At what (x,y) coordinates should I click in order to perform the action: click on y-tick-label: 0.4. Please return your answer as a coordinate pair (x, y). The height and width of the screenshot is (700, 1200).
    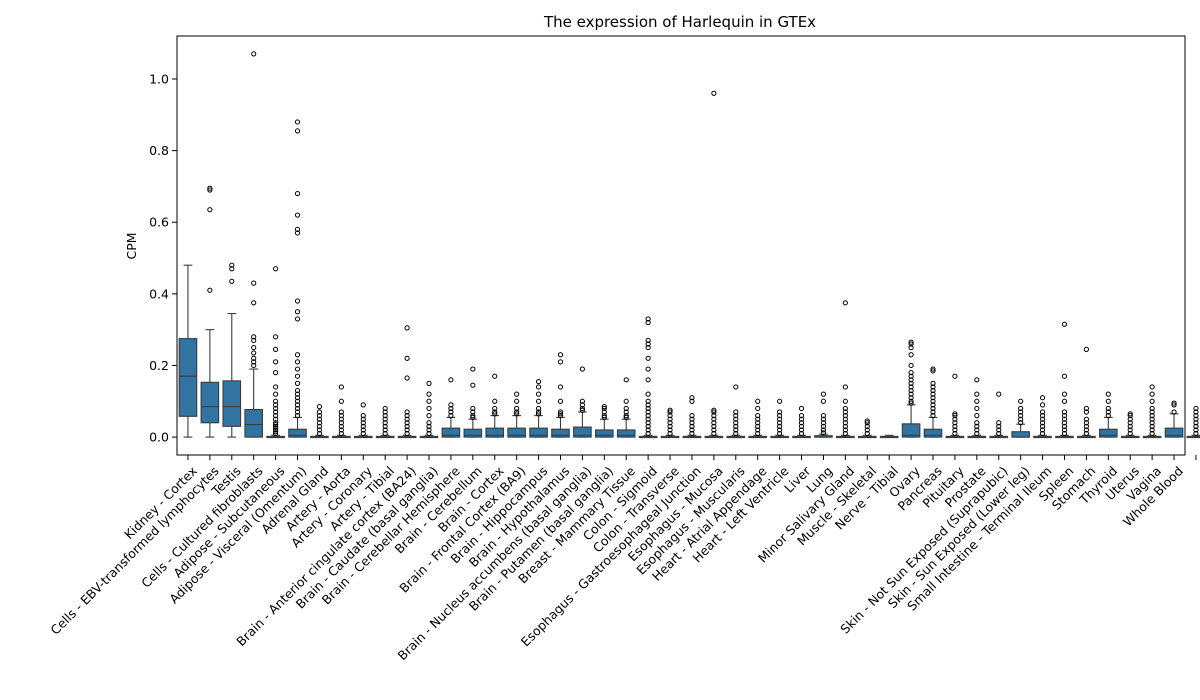
    Looking at the image, I should click on (159, 293).